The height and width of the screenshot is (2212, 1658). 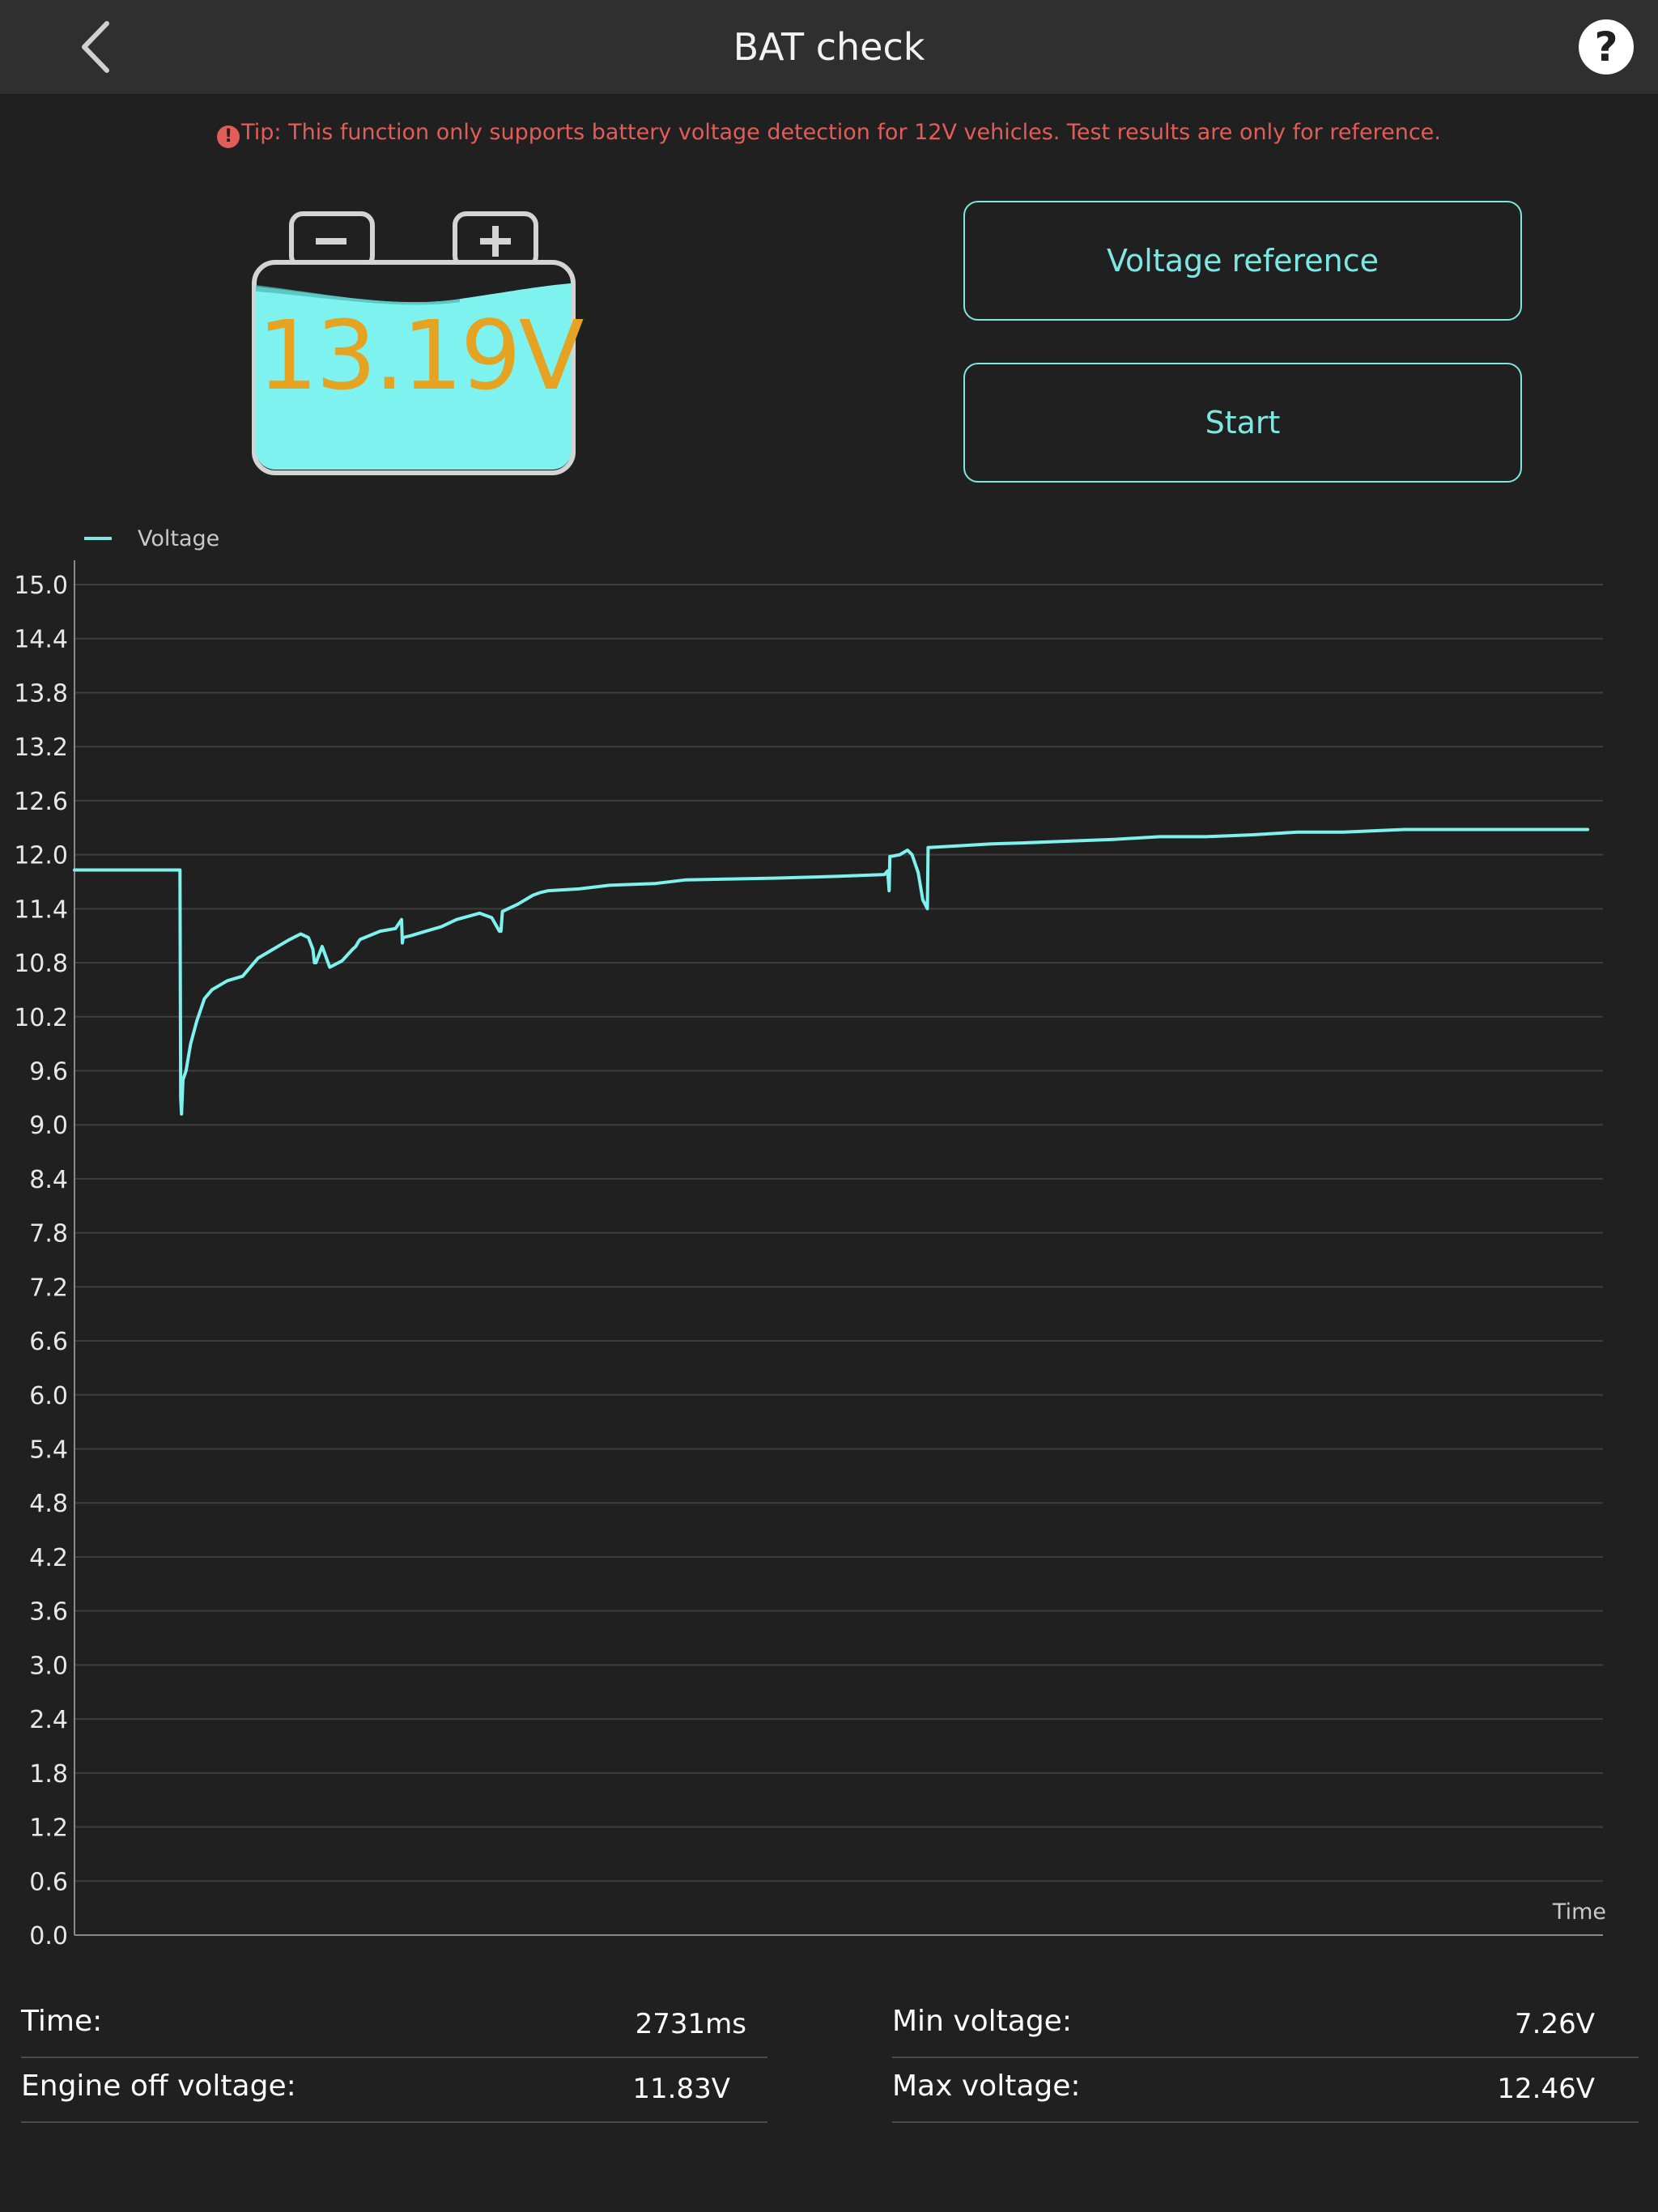 I want to click on y-tick-label: 9.0, so click(x=48, y=1126).